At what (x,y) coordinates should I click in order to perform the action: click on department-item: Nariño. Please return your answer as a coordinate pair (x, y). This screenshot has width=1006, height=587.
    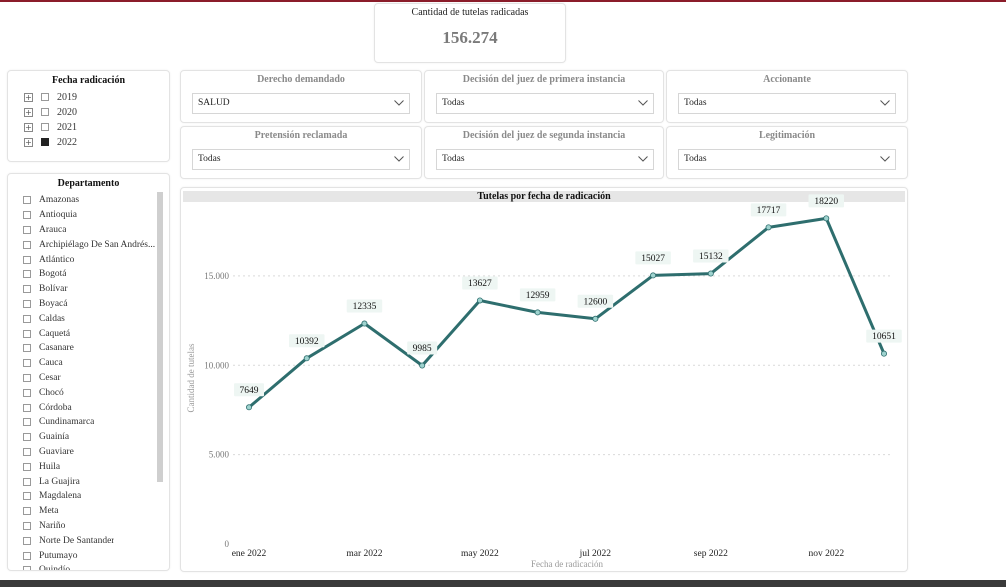
    Looking at the image, I should click on (93, 526).